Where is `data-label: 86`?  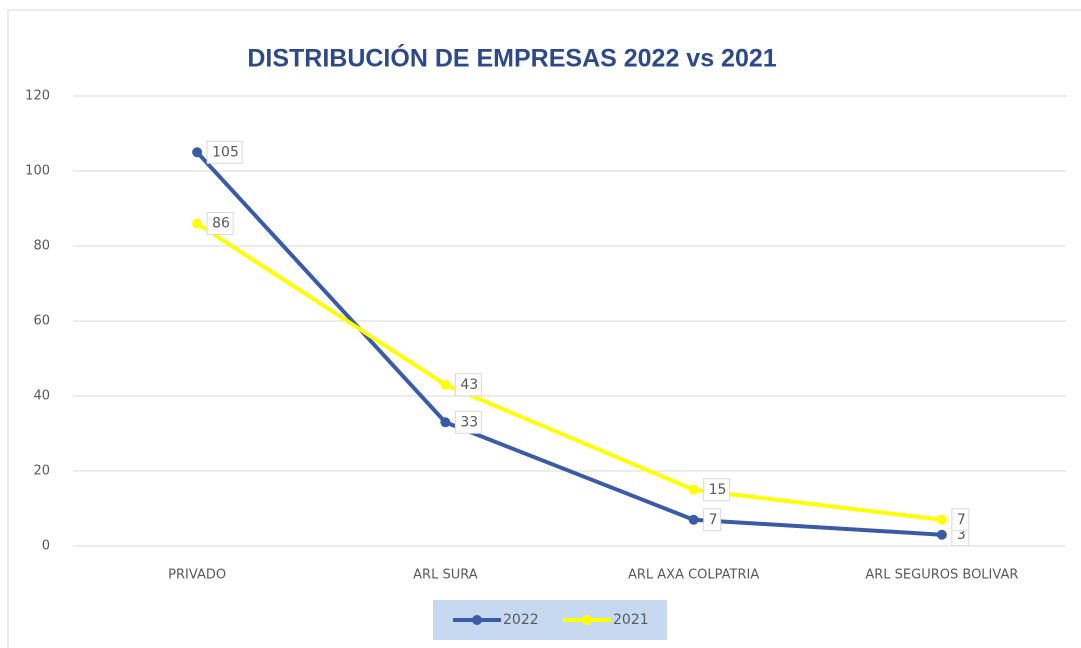
data-label: 86 is located at coordinates (221, 224).